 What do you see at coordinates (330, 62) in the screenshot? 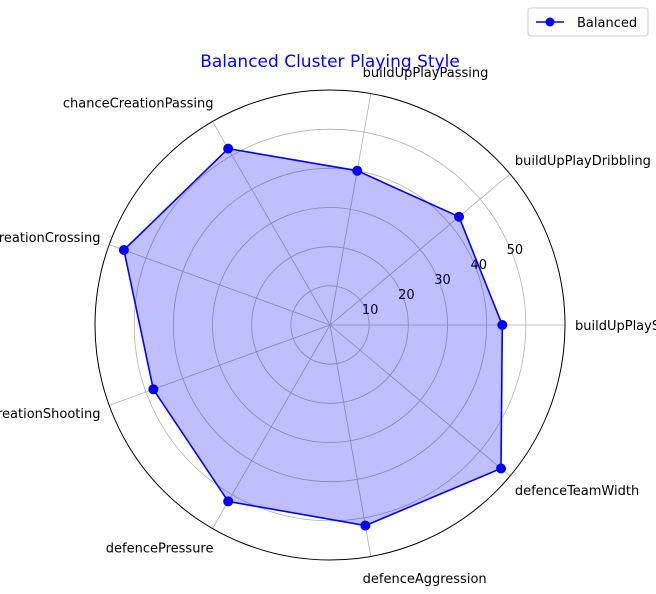
I see `chart-title: Balanced Cluster Playing Style` at bounding box center [330, 62].